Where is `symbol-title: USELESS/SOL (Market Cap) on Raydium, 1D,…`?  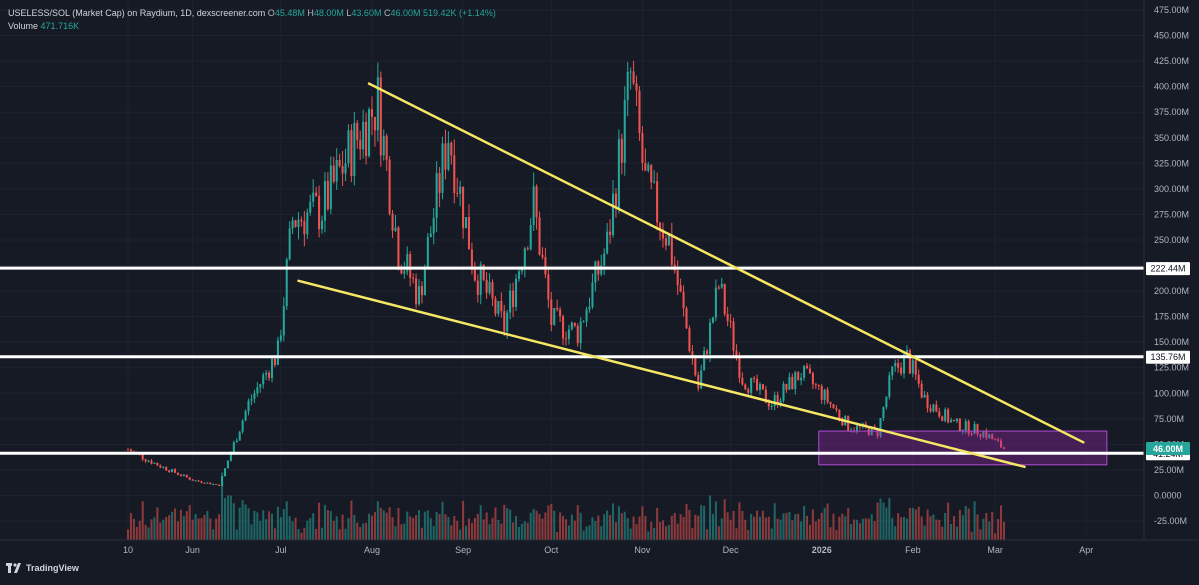
symbol-title: USELESS/SOL (Market Cap) on Raydium, 1D,… is located at coordinates (137, 13).